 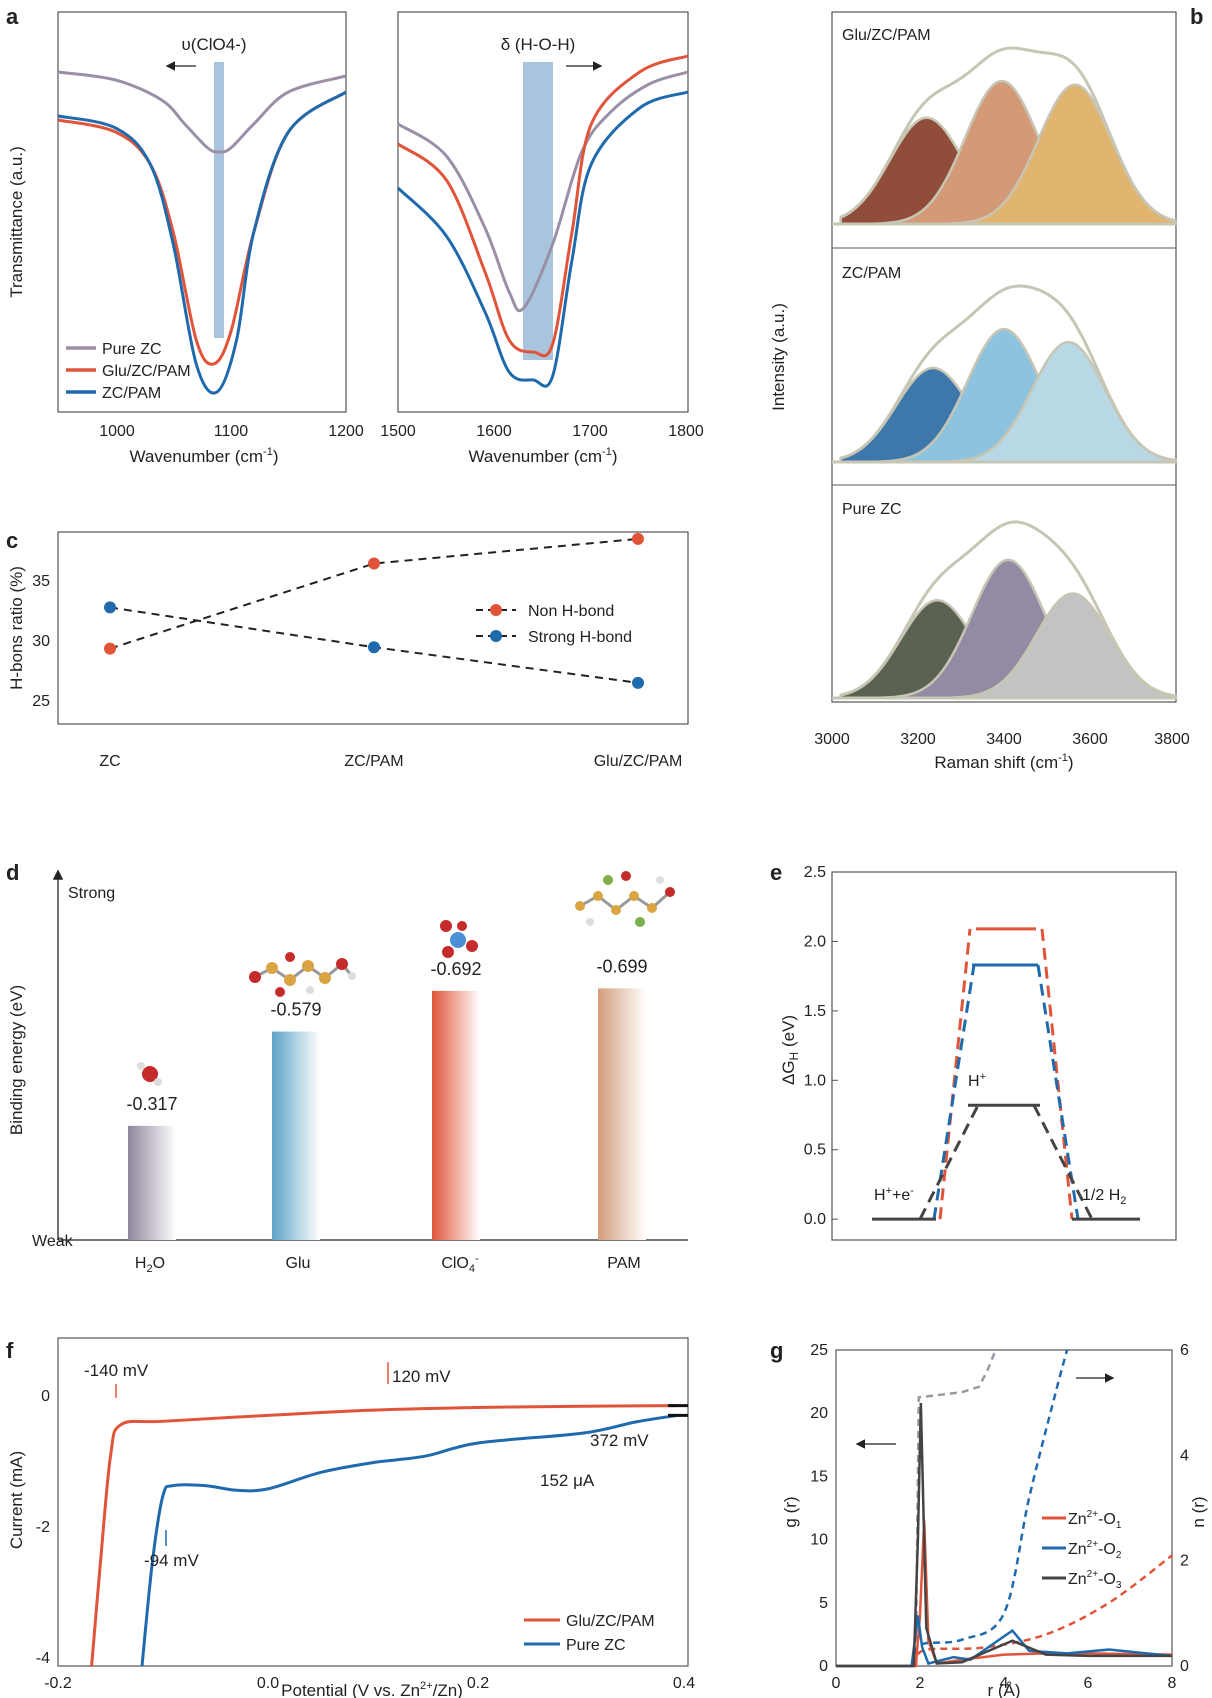 What do you see at coordinates (16, 1060) in the screenshot?
I see `d-ylabel: Binding energy (eV)` at bounding box center [16, 1060].